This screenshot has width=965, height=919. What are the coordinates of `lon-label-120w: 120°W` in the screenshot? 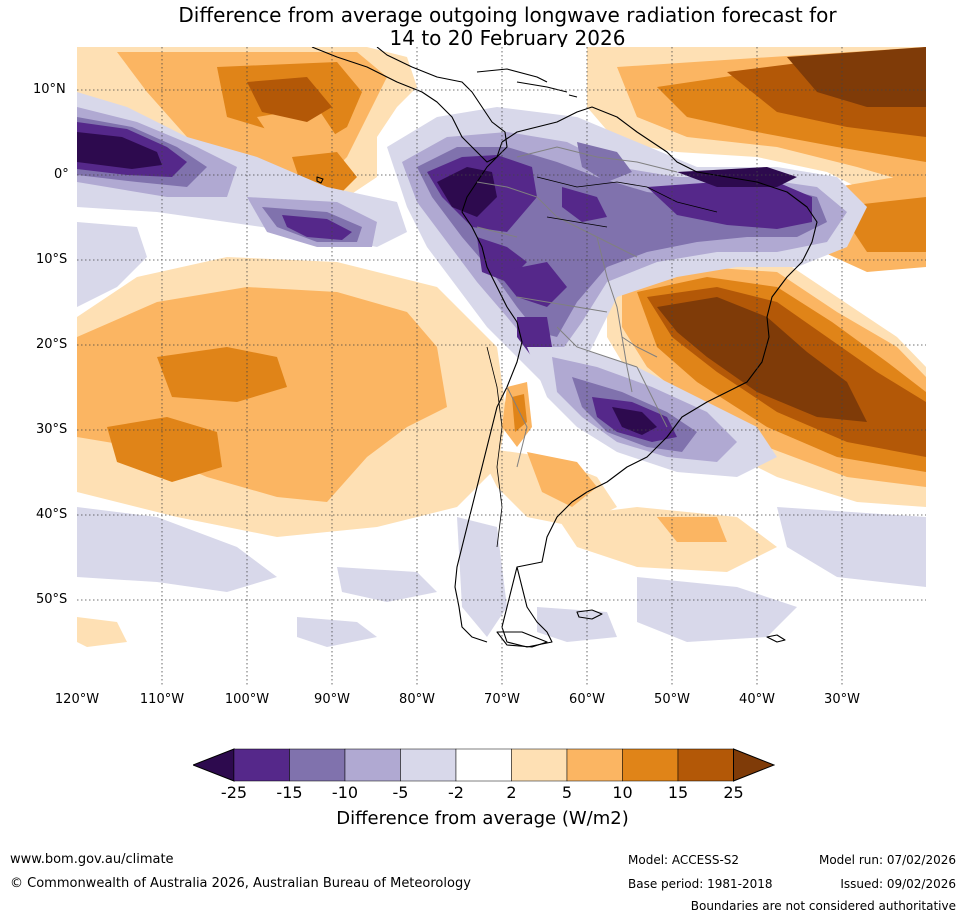 It's located at (77, 699).